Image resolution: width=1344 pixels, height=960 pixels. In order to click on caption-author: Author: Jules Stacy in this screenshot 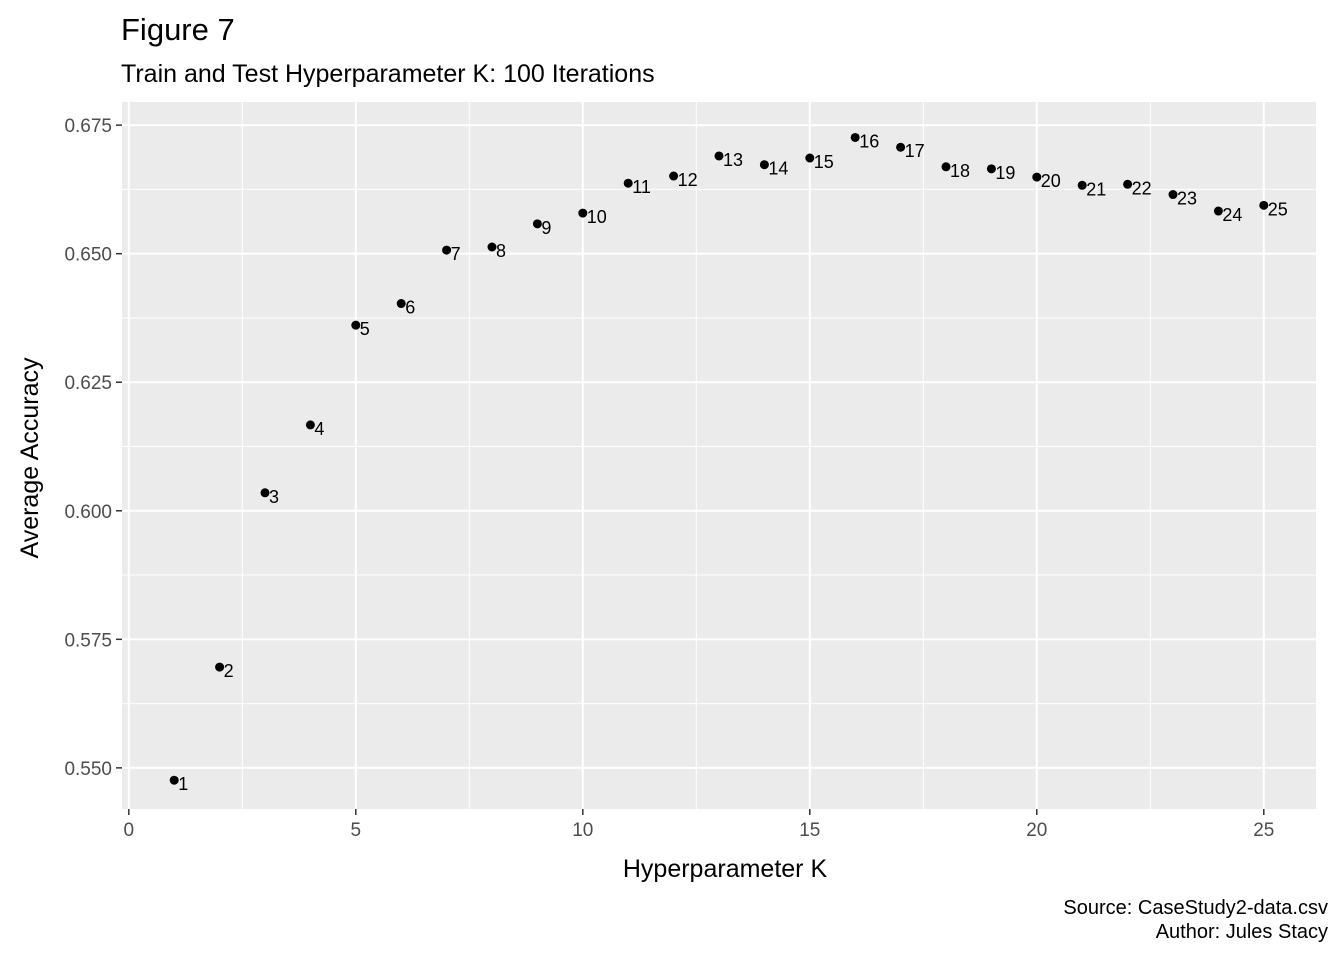, I will do `click(1241, 932)`.